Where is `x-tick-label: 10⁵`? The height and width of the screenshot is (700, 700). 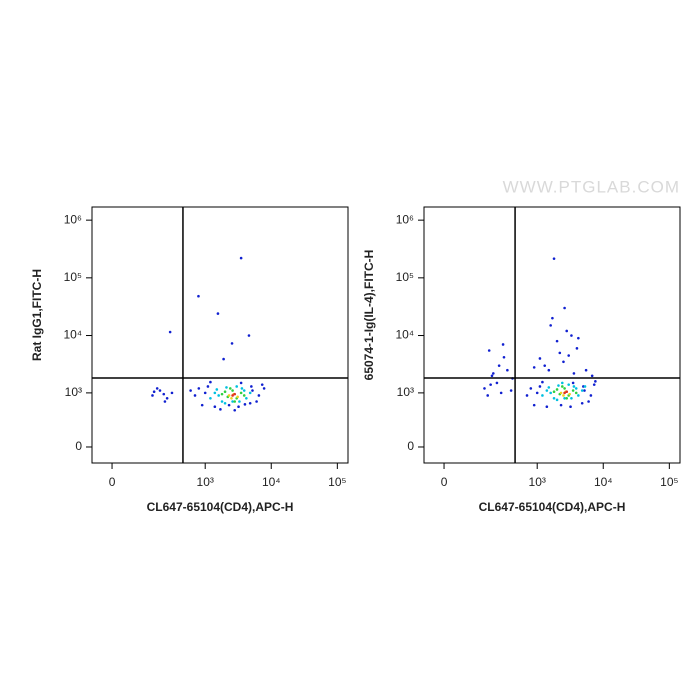
x-tick-label: 10⁵ is located at coordinates (669, 482).